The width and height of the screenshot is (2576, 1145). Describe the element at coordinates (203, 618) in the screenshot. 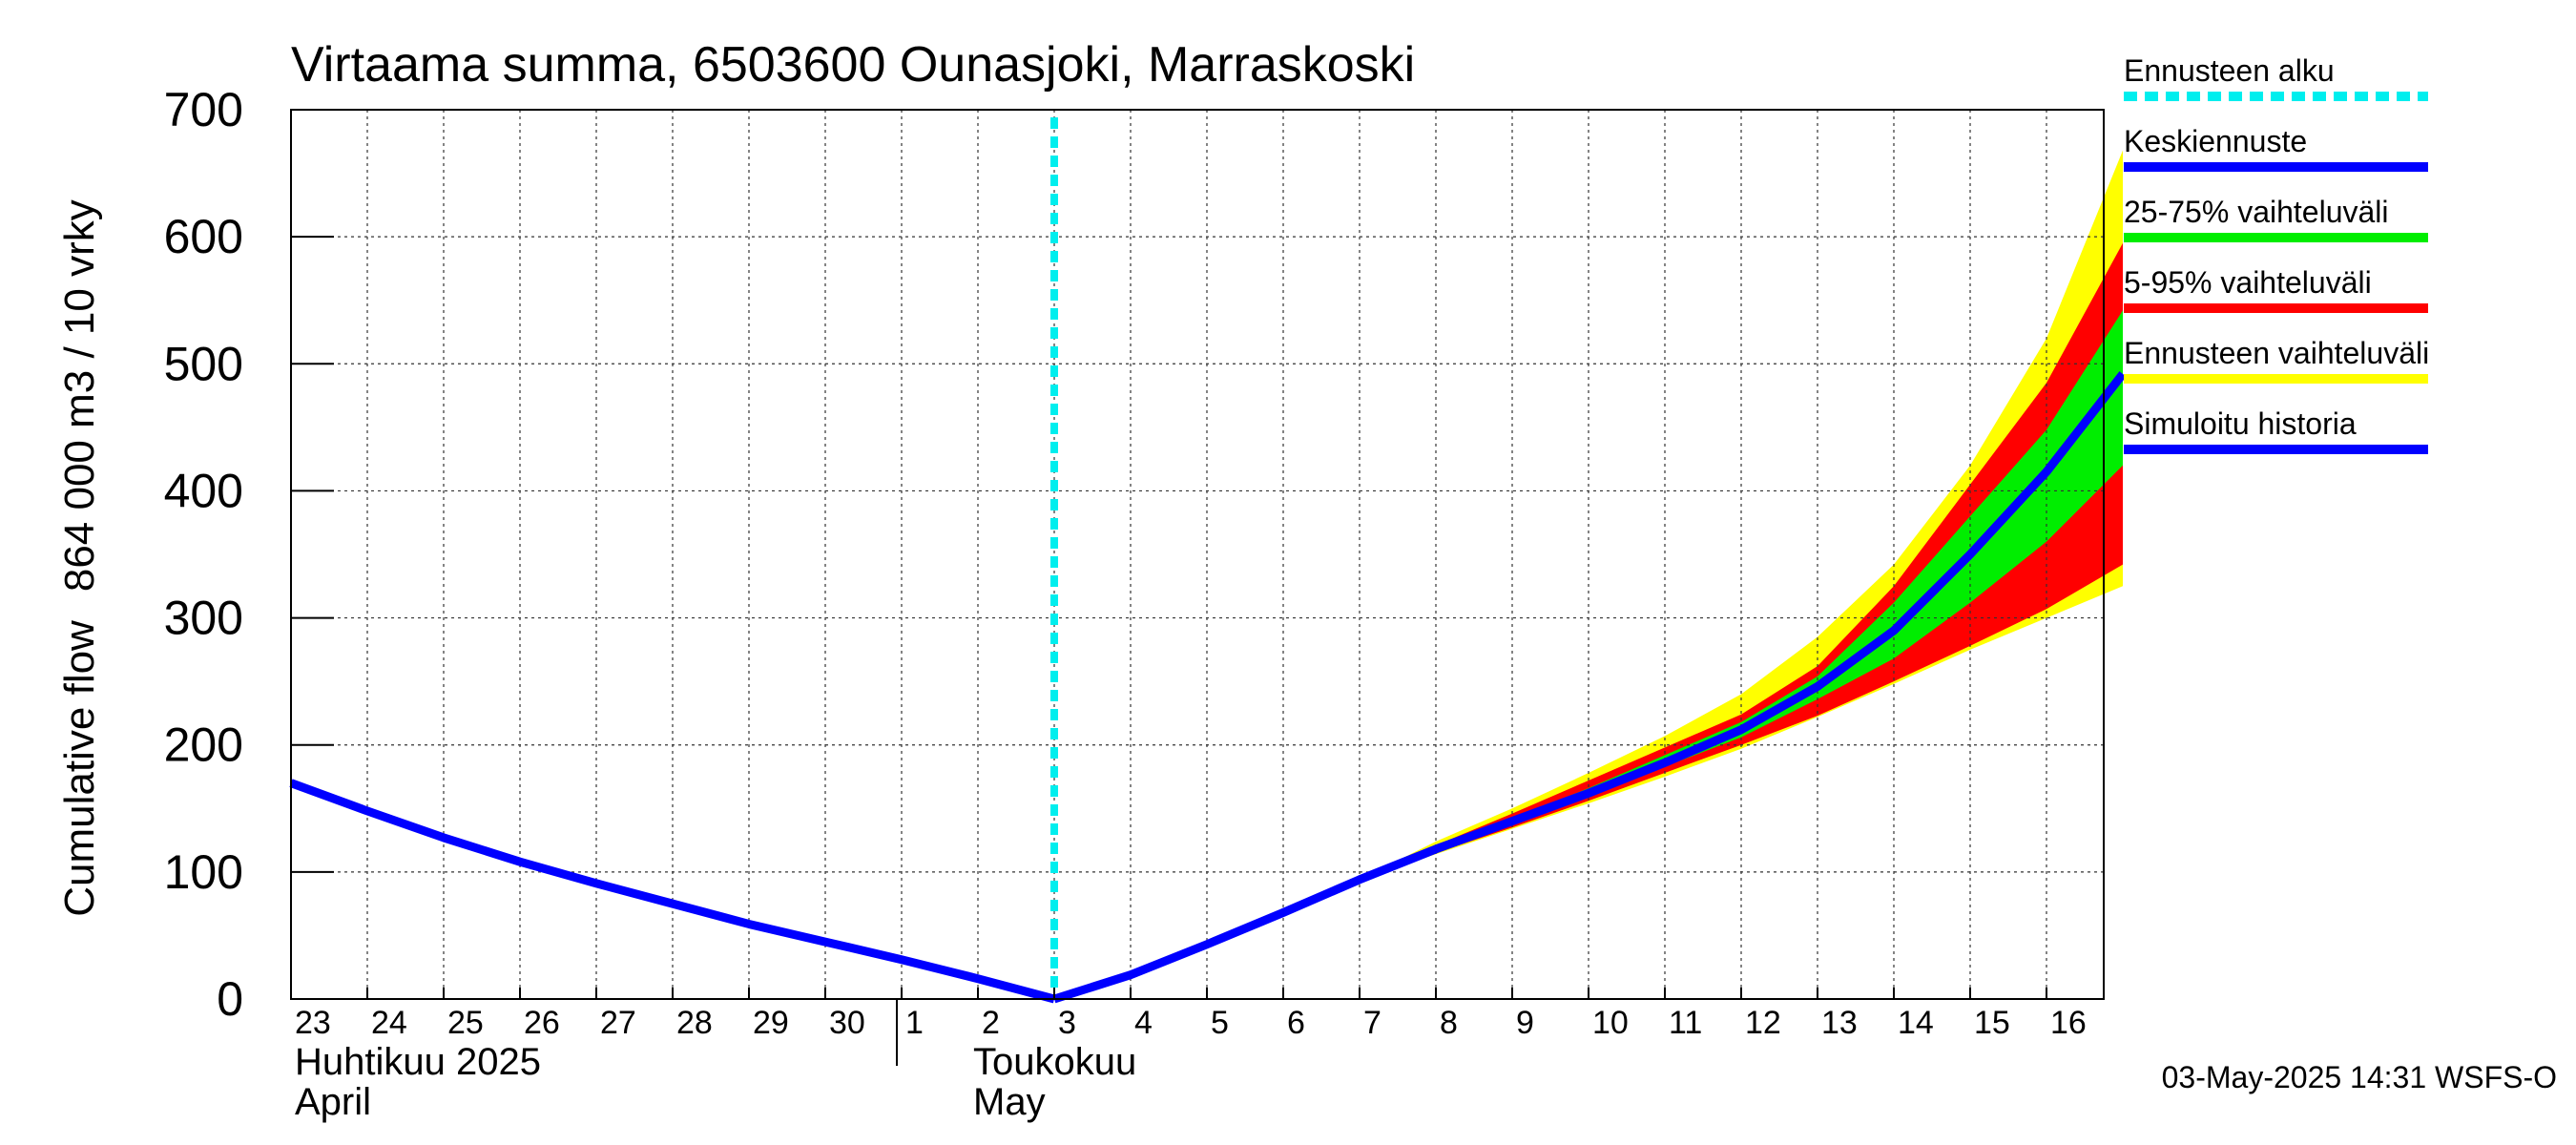

I see `y-tick-label: 300` at that location.